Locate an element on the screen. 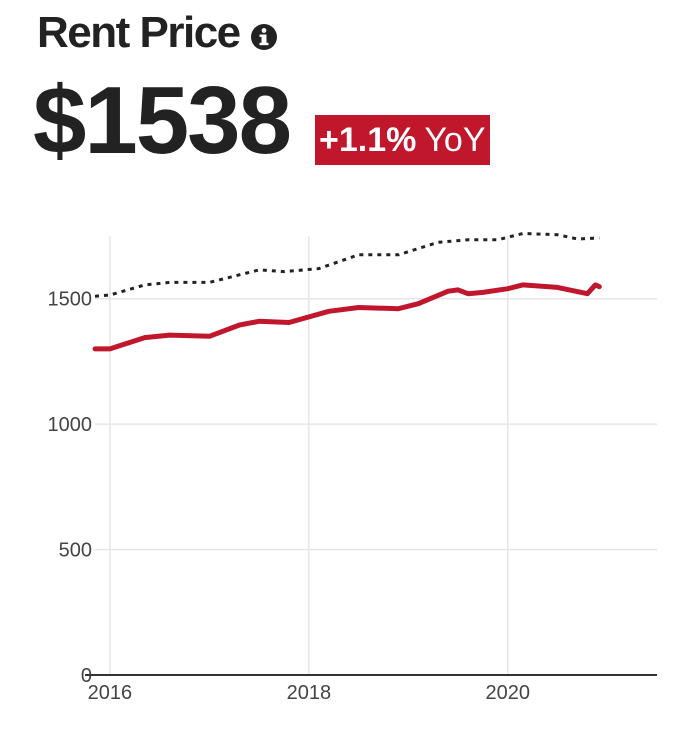 Image resolution: width=700 pixels, height=754 pixels. title-row: Rent Price is located at coordinates (157, 33).